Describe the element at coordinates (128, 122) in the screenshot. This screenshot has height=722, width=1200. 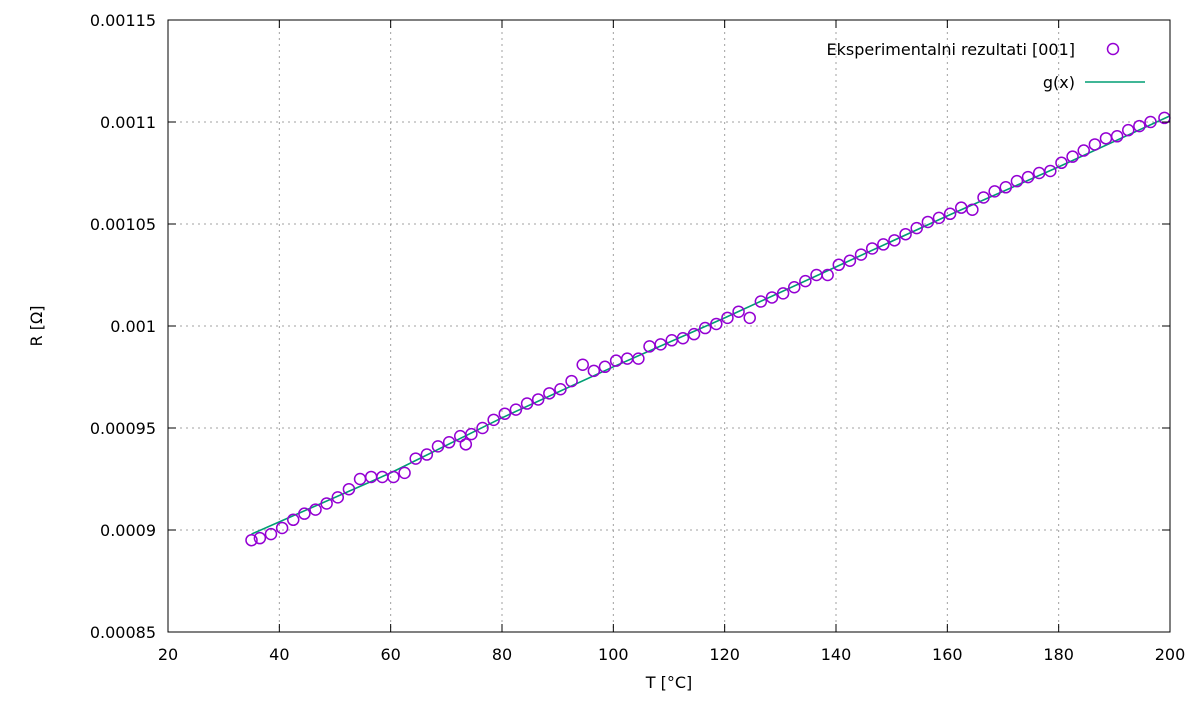
I see `y-tick-label: 0.0011` at that location.